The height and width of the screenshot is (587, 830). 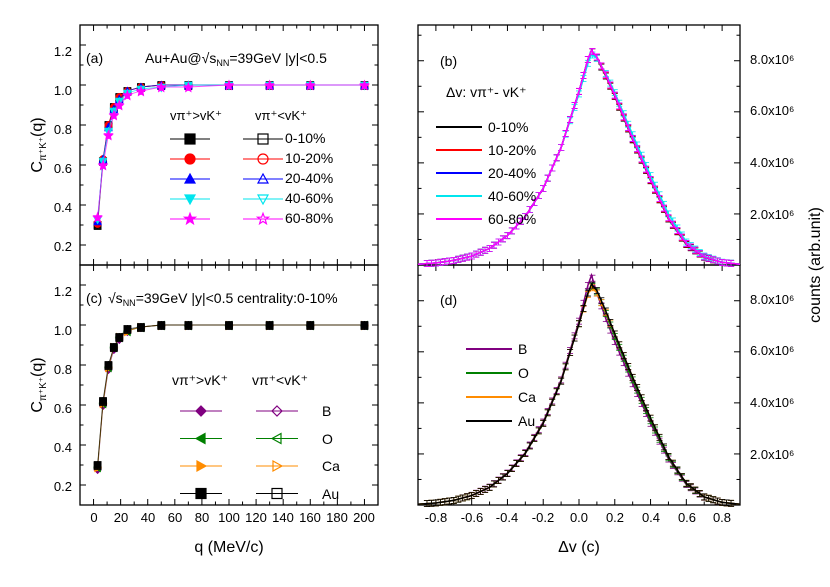 I want to click on legend-c-header-left: vπ⁺>vK⁺, so click(x=200, y=380).